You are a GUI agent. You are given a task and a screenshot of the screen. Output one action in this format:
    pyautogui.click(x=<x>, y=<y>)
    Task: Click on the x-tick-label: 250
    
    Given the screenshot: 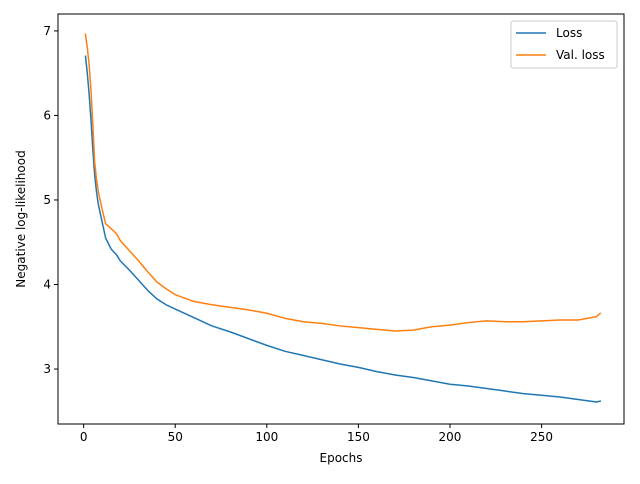 What is the action you would take?
    pyautogui.click(x=541, y=437)
    